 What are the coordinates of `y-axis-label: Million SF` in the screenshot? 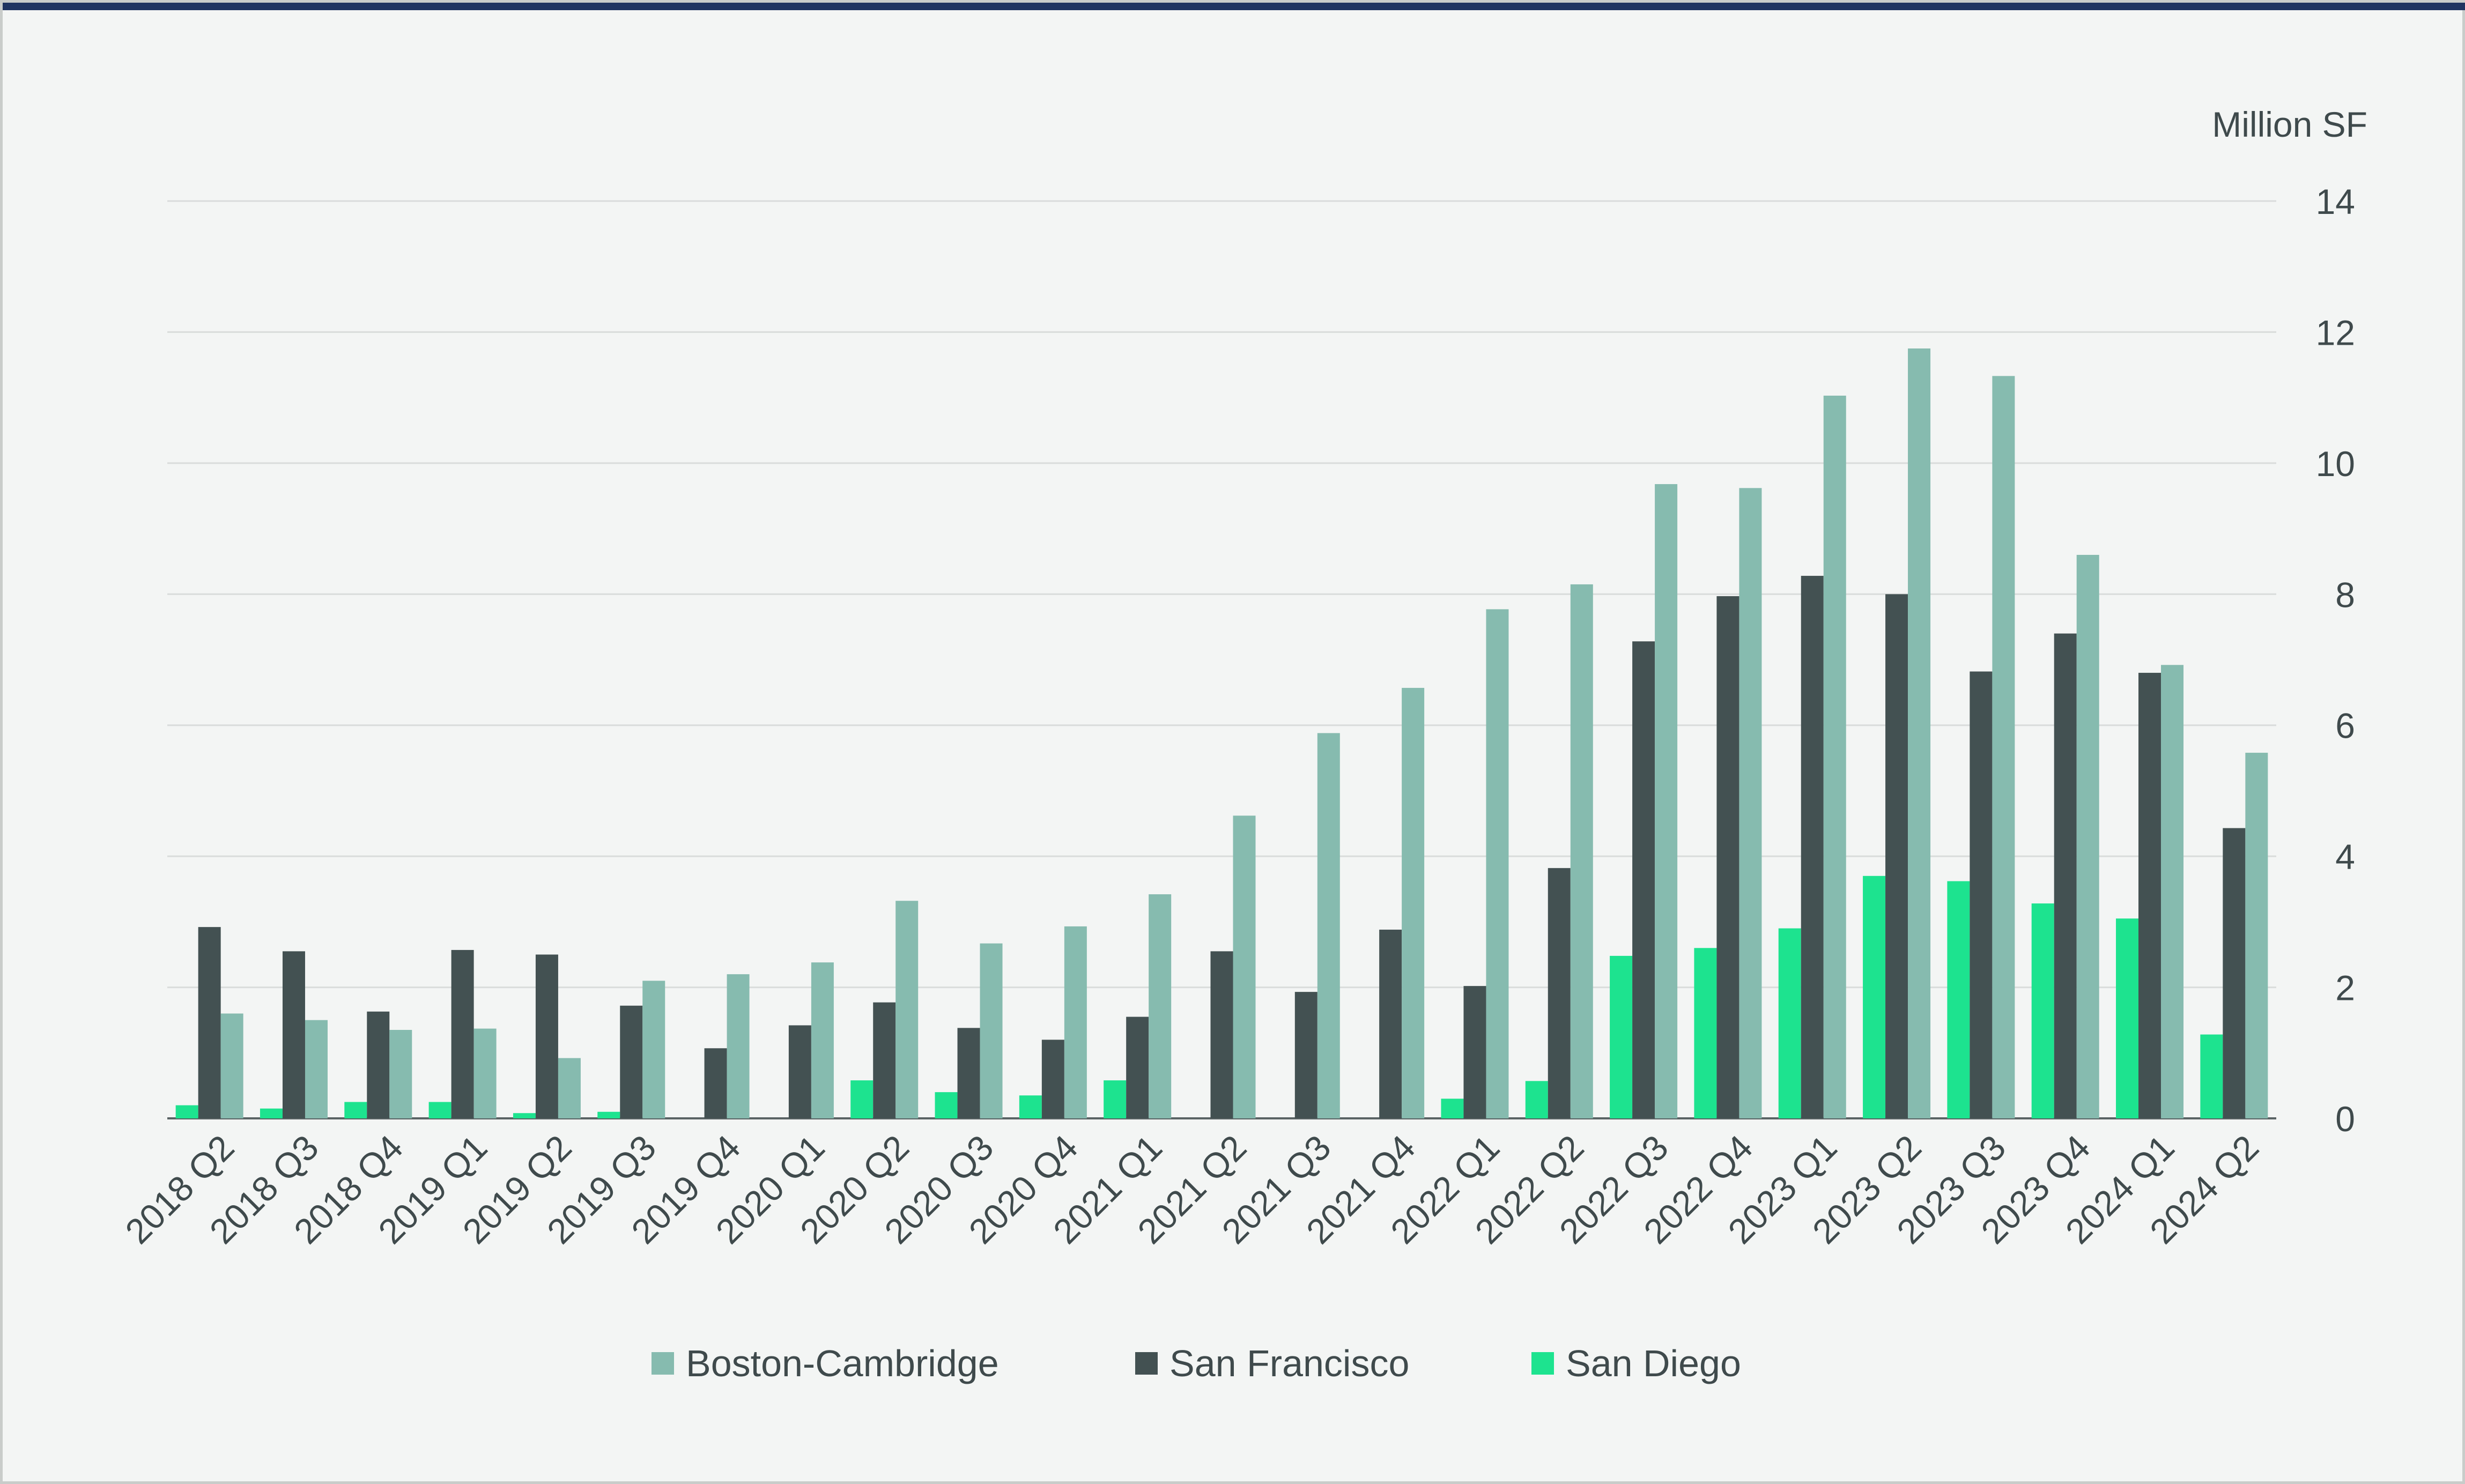 It's located at (2289, 125).